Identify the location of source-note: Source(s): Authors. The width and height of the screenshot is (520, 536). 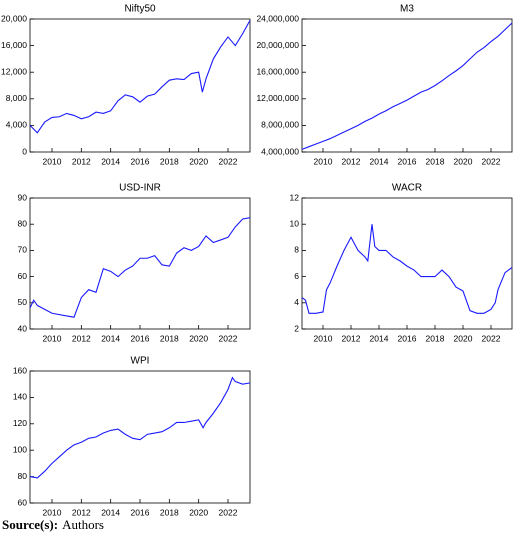
(53, 524).